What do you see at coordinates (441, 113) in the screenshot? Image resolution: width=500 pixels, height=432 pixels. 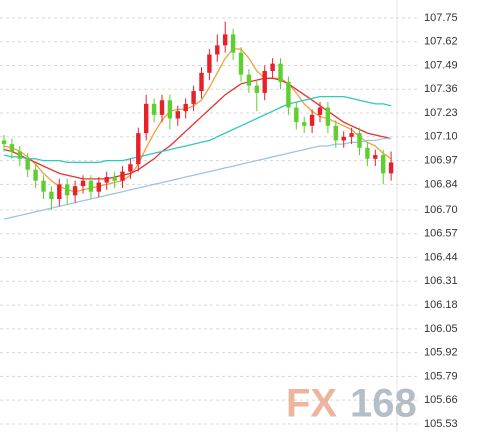 I see `y-tick-label: 107.23` at bounding box center [441, 113].